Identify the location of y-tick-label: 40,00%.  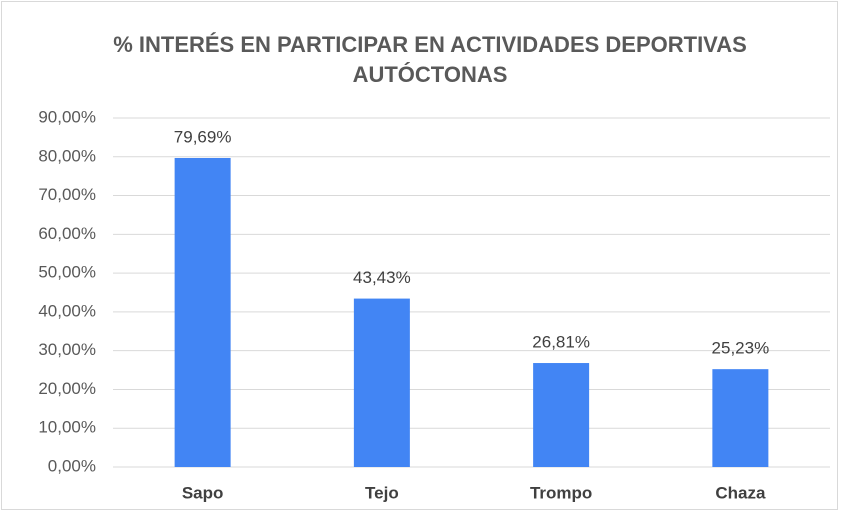
(67, 310).